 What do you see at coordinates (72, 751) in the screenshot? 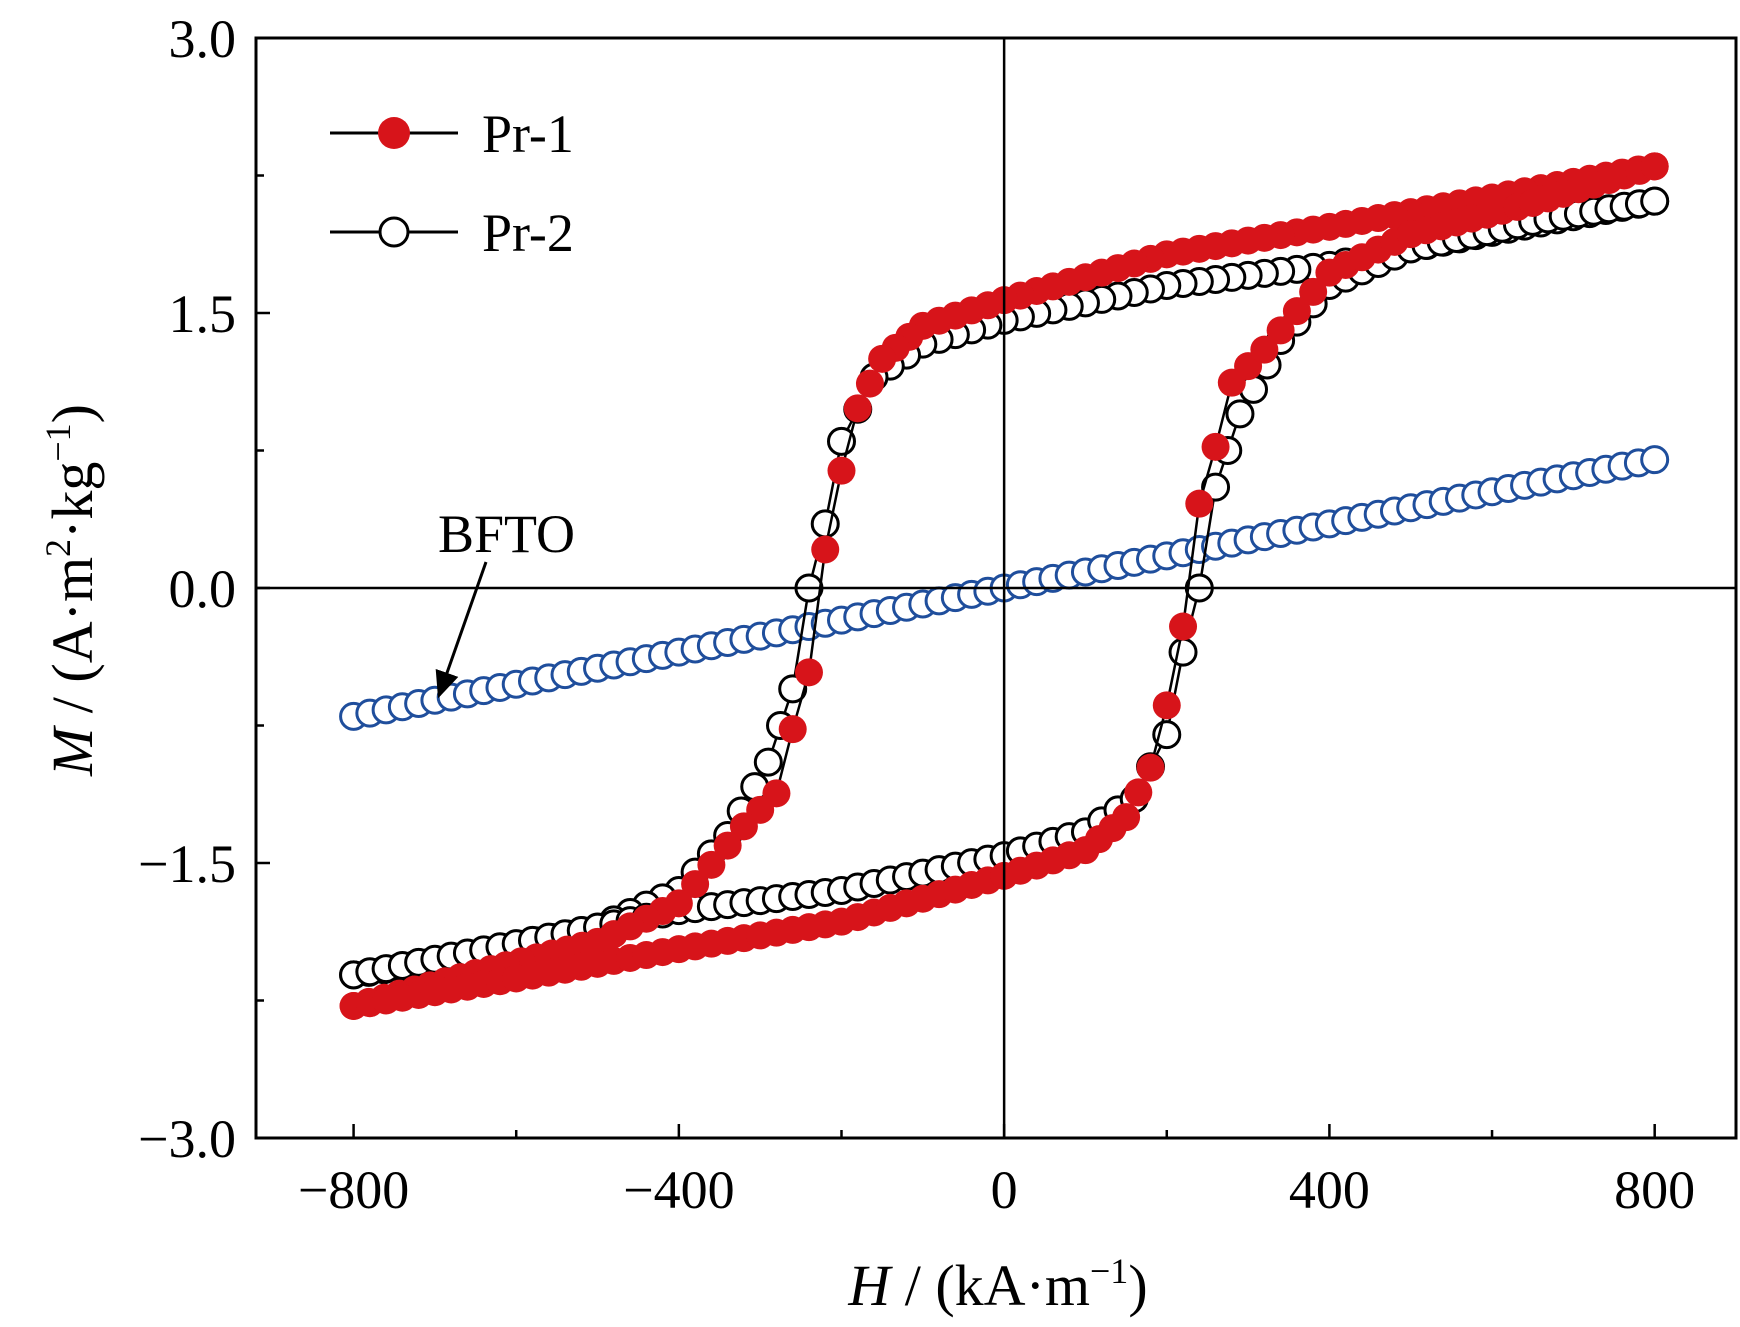
I see `y-axis-variable: M` at bounding box center [72, 751].